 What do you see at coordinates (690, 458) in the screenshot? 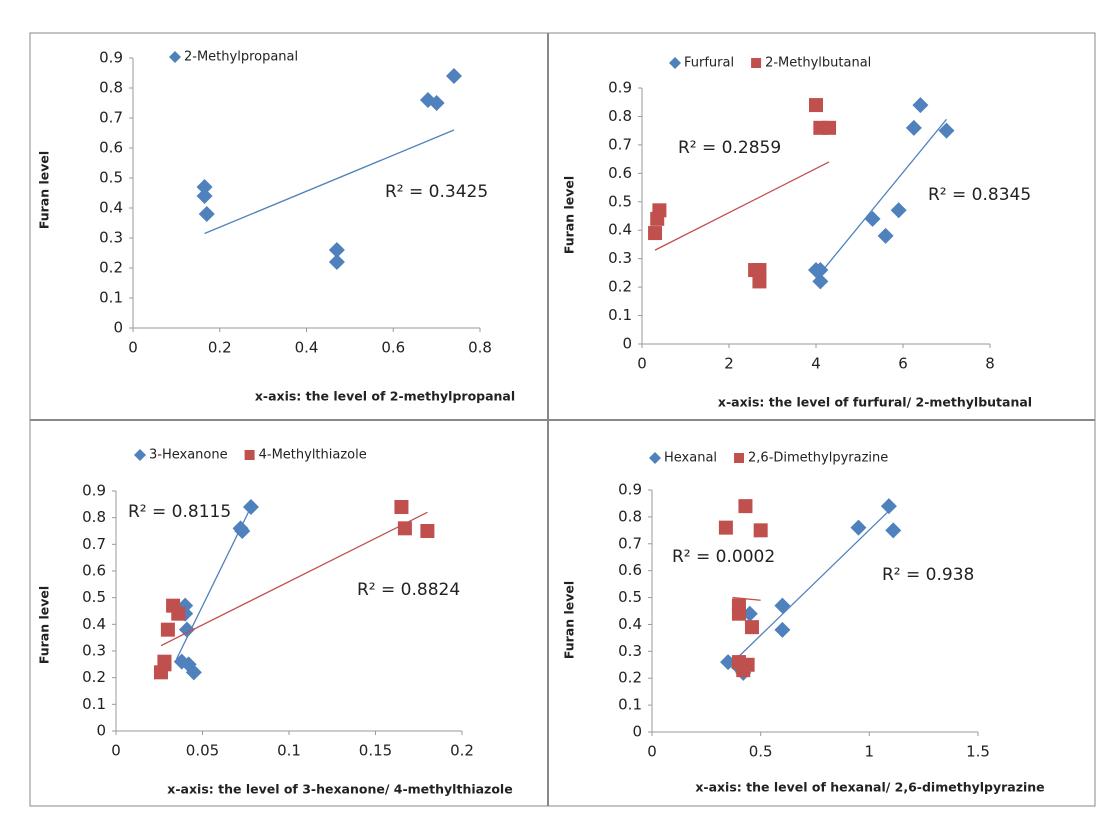
I see `legend-label: Hexanal` at bounding box center [690, 458].